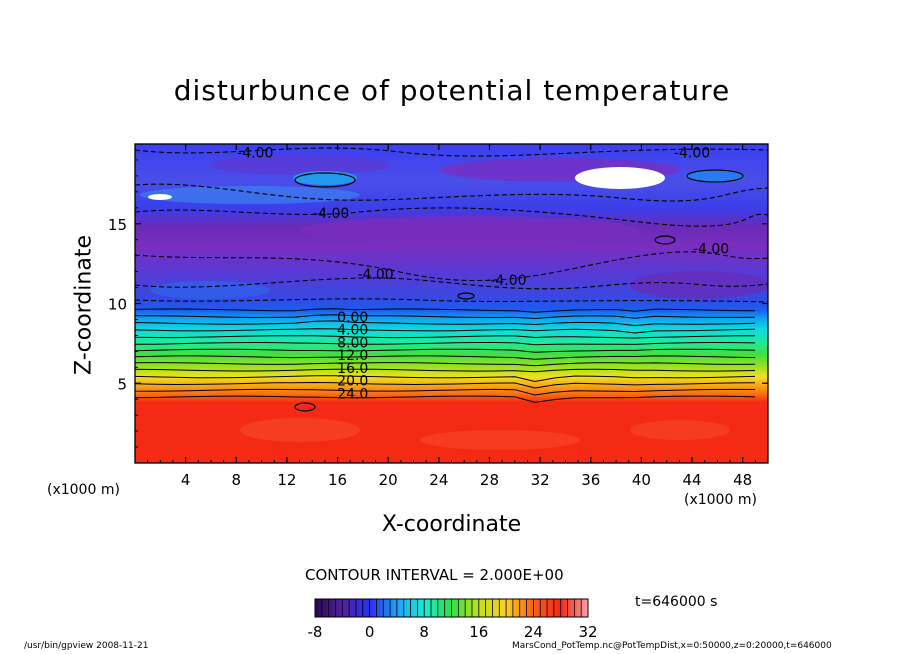  I want to click on contour-label: 20.0, so click(352, 382).